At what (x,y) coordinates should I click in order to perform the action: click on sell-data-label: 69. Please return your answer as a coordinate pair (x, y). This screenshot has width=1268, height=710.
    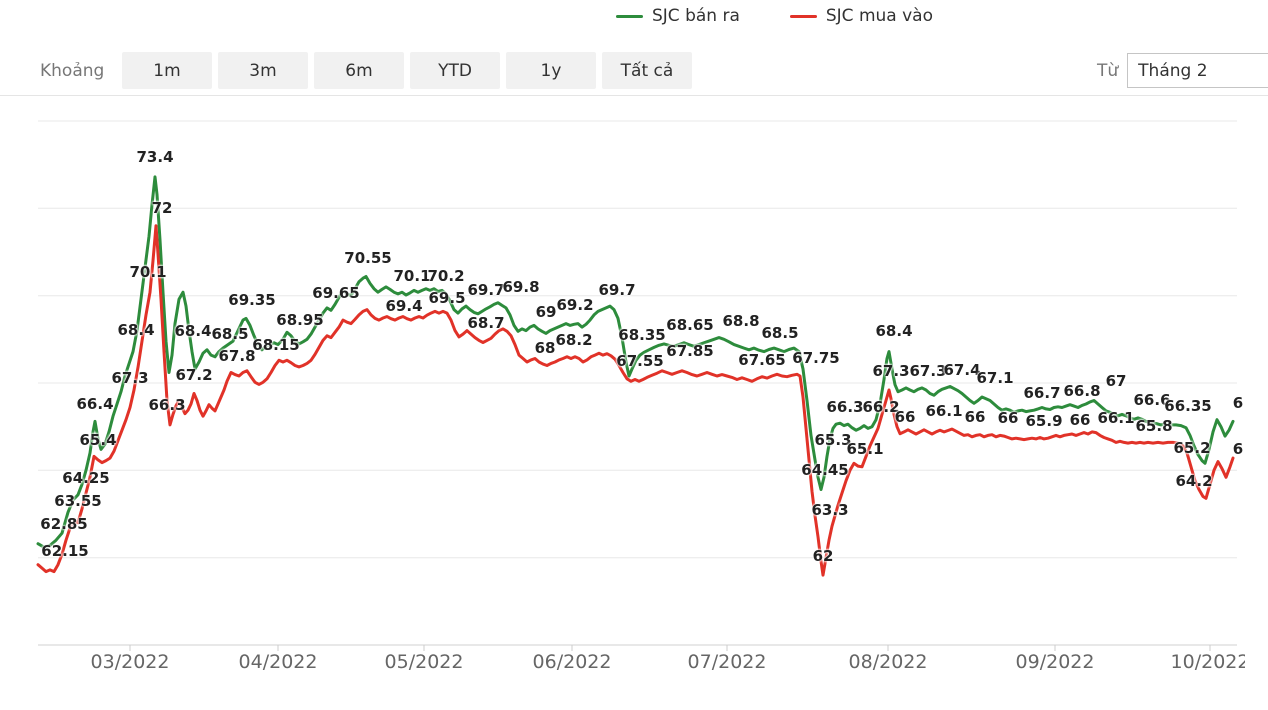
    Looking at the image, I should click on (546, 312).